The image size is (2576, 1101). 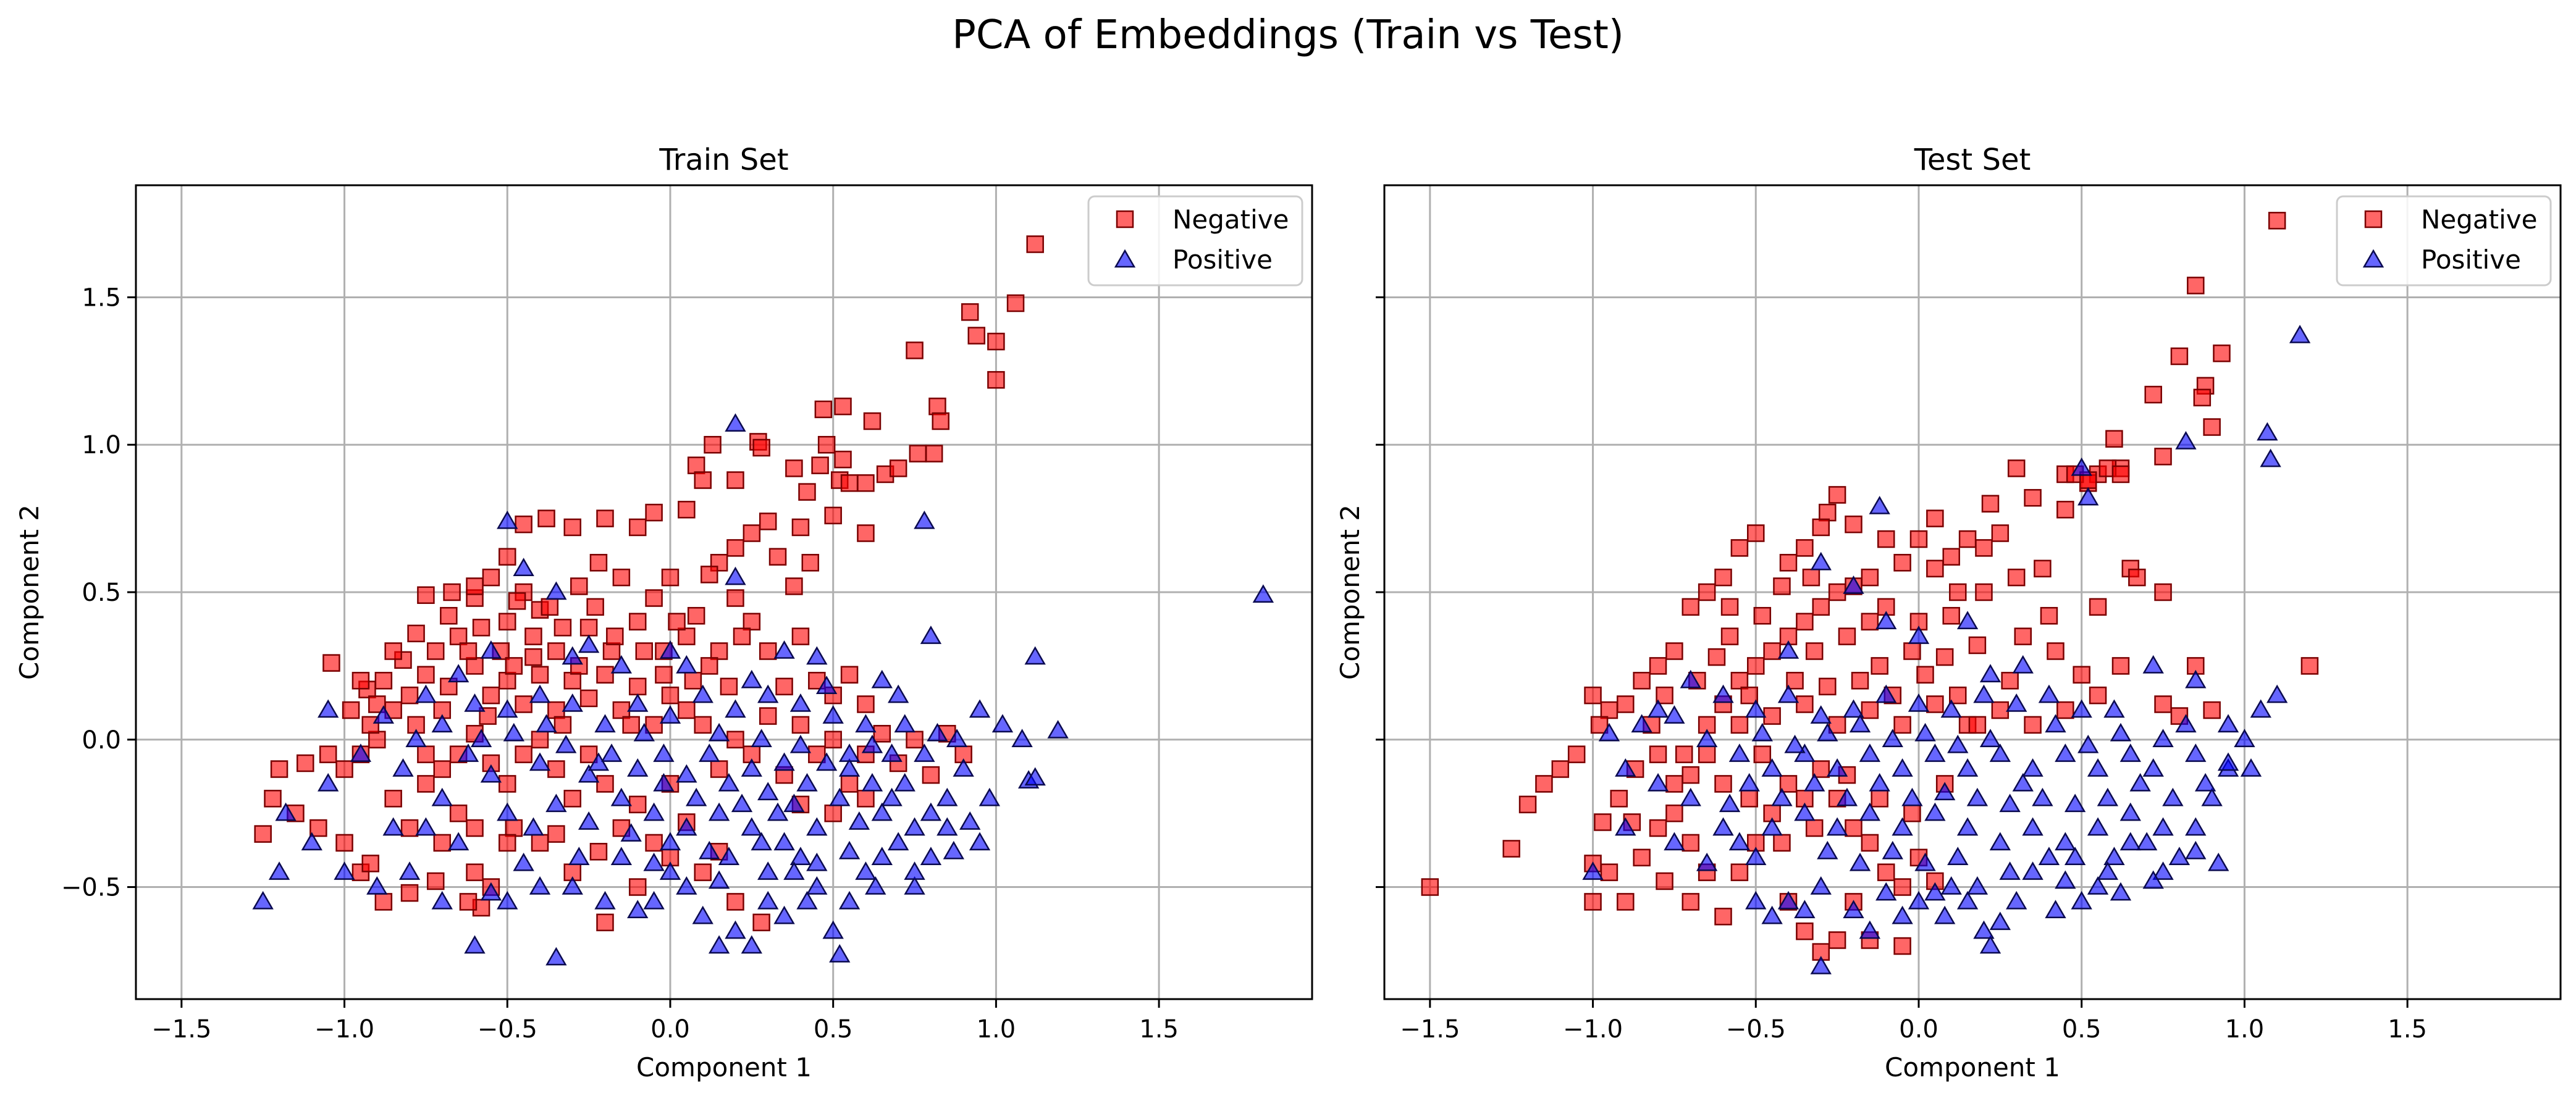 I want to click on train-legend-negative-label: Negative, so click(x=1230, y=219).